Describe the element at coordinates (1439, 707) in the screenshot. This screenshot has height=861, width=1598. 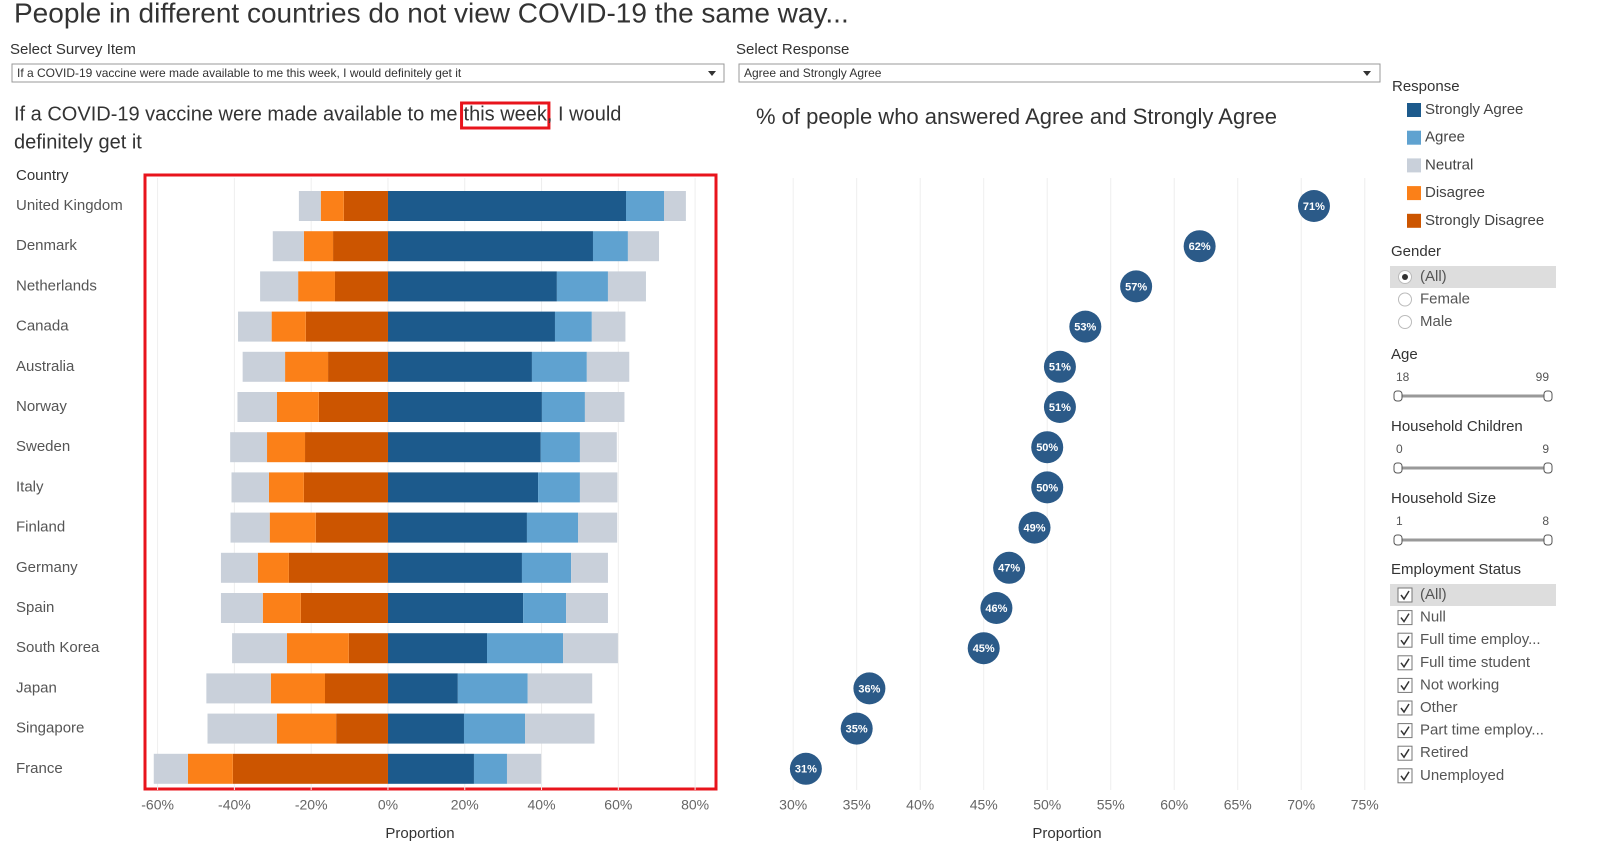
I see `checkbox-label: Other` at that location.